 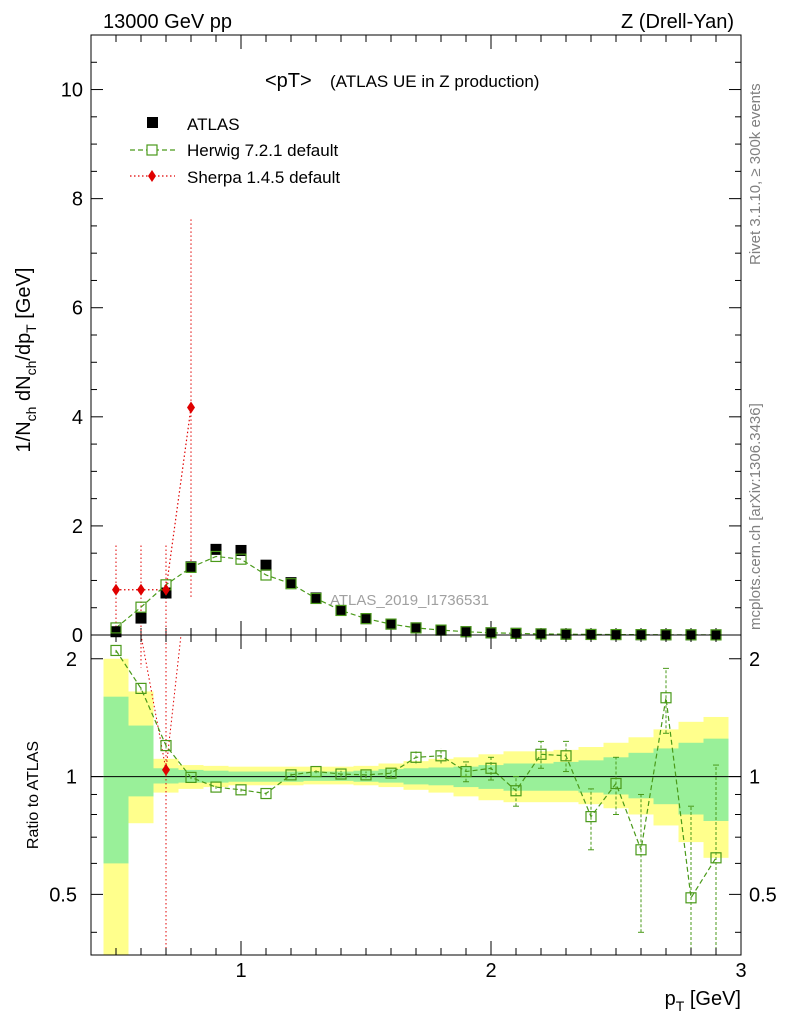 What do you see at coordinates (703, 1001) in the screenshot?
I see `x-axis-label: pT [GeV]` at bounding box center [703, 1001].